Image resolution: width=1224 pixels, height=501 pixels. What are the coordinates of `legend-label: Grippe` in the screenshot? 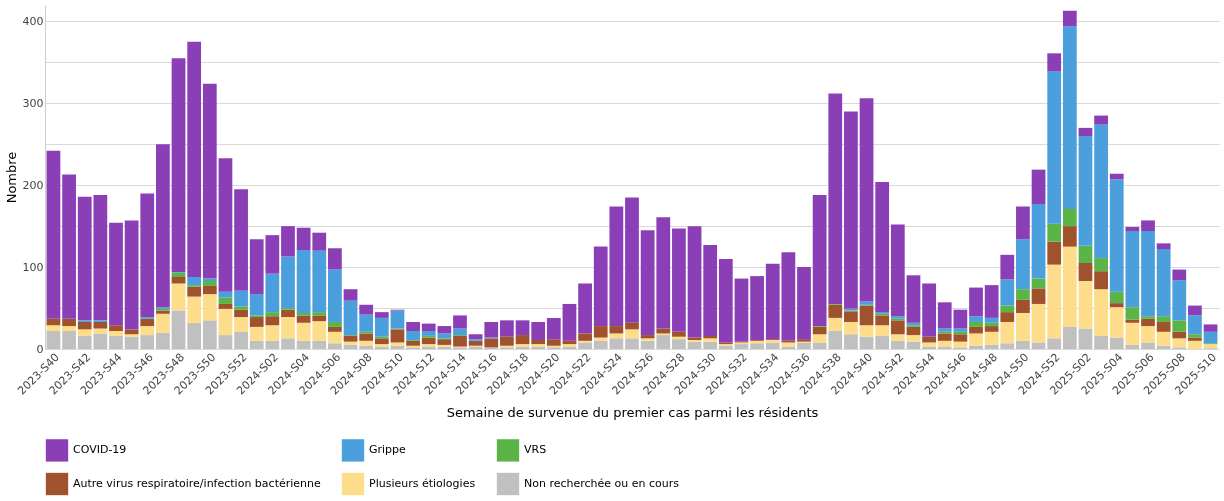 It's located at (388, 450).